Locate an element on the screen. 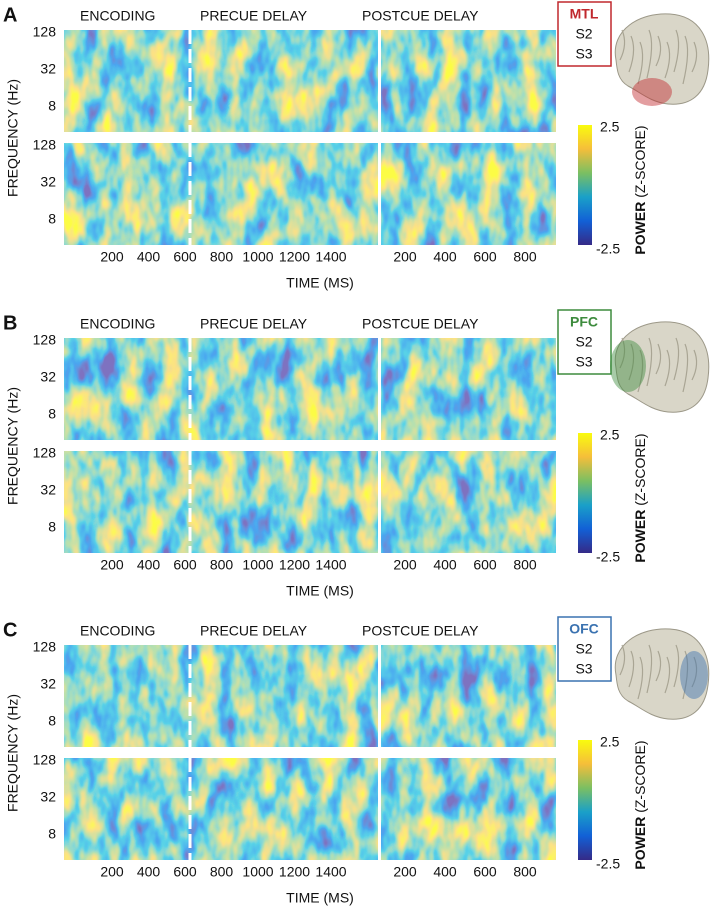 Image resolution: width=718 pixels, height=908 pixels. region-highlight is located at coordinates (628, 366).